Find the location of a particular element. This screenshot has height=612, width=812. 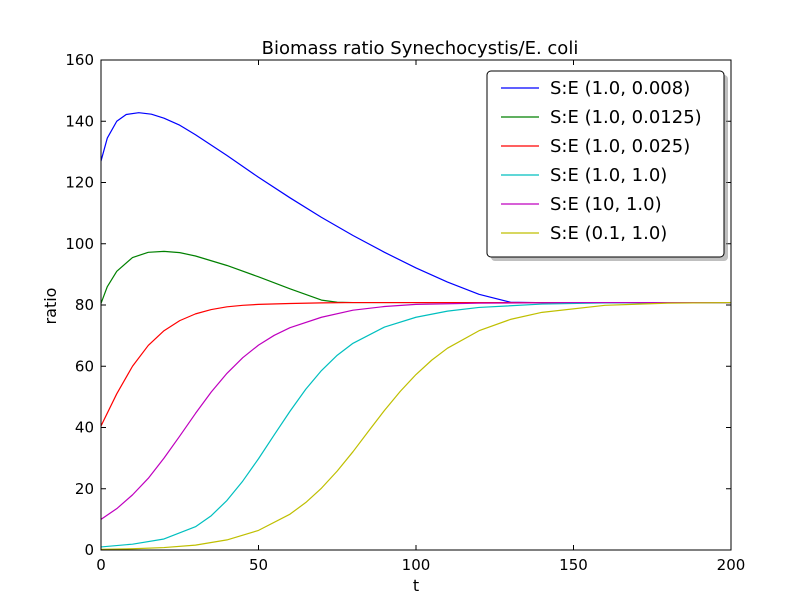

chart-title: Biomass ratio Synechocystis/E. coli is located at coordinates (420, 48).